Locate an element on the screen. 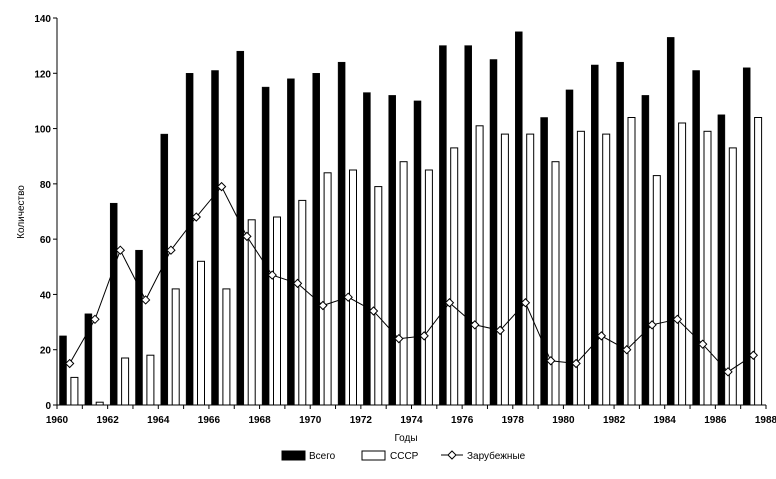  x-tick-label: 1966 is located at coordinates (209, 420).